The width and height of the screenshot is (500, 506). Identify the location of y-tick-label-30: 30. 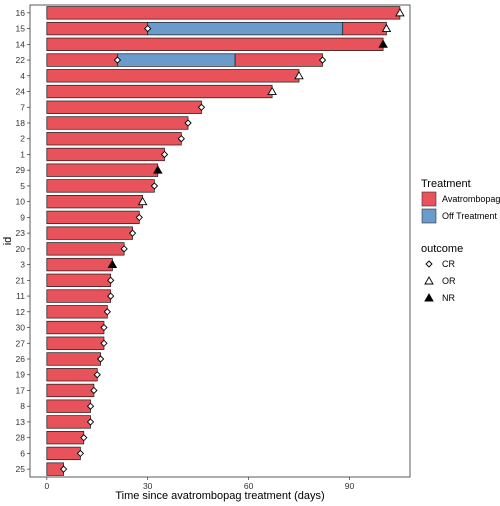
(21, 328).